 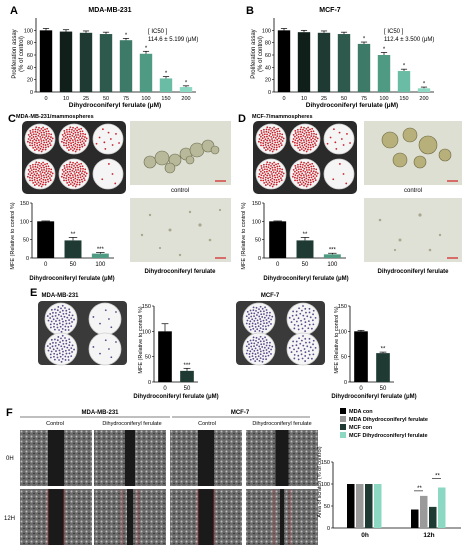 What do you see at coordinates (126, 99) in the screenshot?
I see `x-tick-label: 75` at bounding box center [126, 99].